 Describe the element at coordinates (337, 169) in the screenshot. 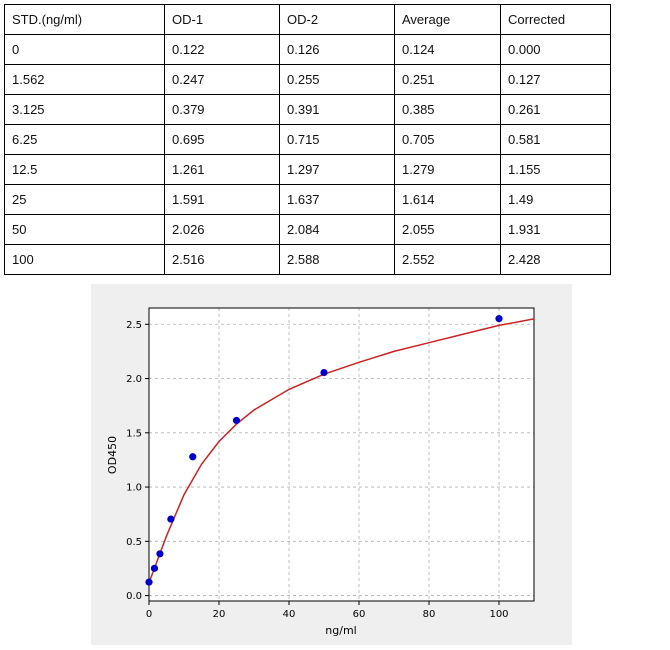

I see `table-cell: 1.297` at that location.